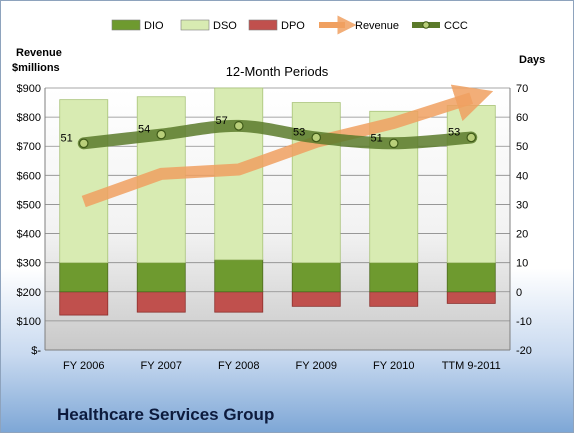 This screenshot has height=433, width=574. What do you see at coordinates (522, 264) in the screenshot?
I see `right-tick-label: 10` at bounding box center [522, 264].